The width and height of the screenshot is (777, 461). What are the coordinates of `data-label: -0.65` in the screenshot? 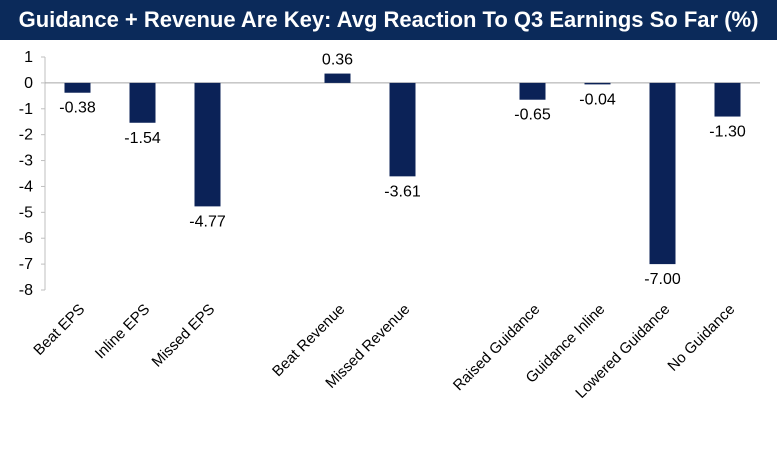 It's located at (532, 115).